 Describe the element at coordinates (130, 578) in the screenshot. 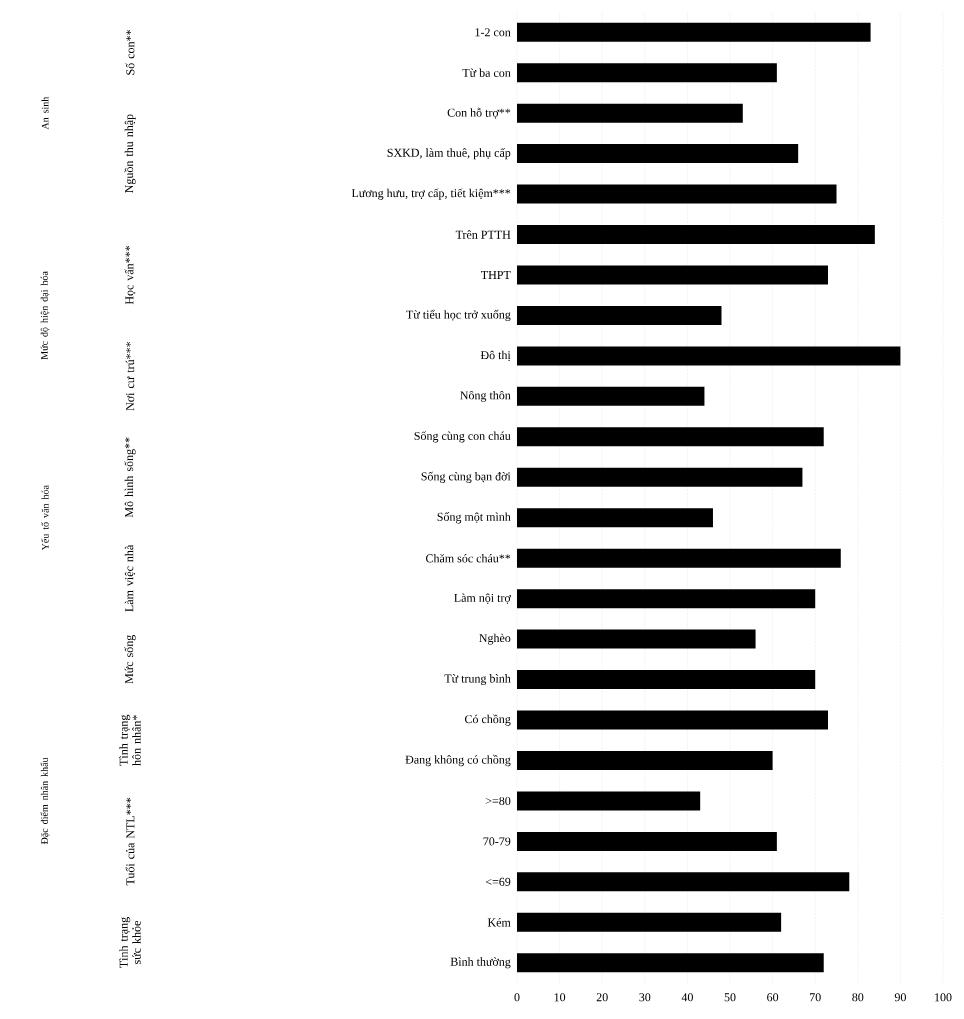

I see `text: Làm việc nhà` at that location.